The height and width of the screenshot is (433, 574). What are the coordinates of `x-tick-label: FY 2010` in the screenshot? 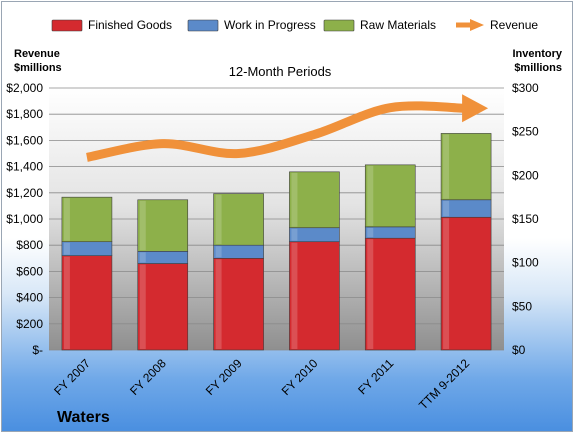 It's located at (300, 377).